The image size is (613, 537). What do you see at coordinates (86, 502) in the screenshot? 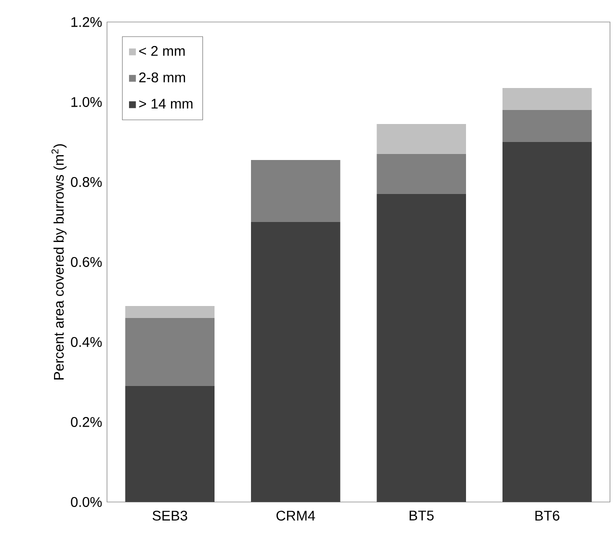
I see `y-tick-label: 0.0%` at bounding box center [86, 502].